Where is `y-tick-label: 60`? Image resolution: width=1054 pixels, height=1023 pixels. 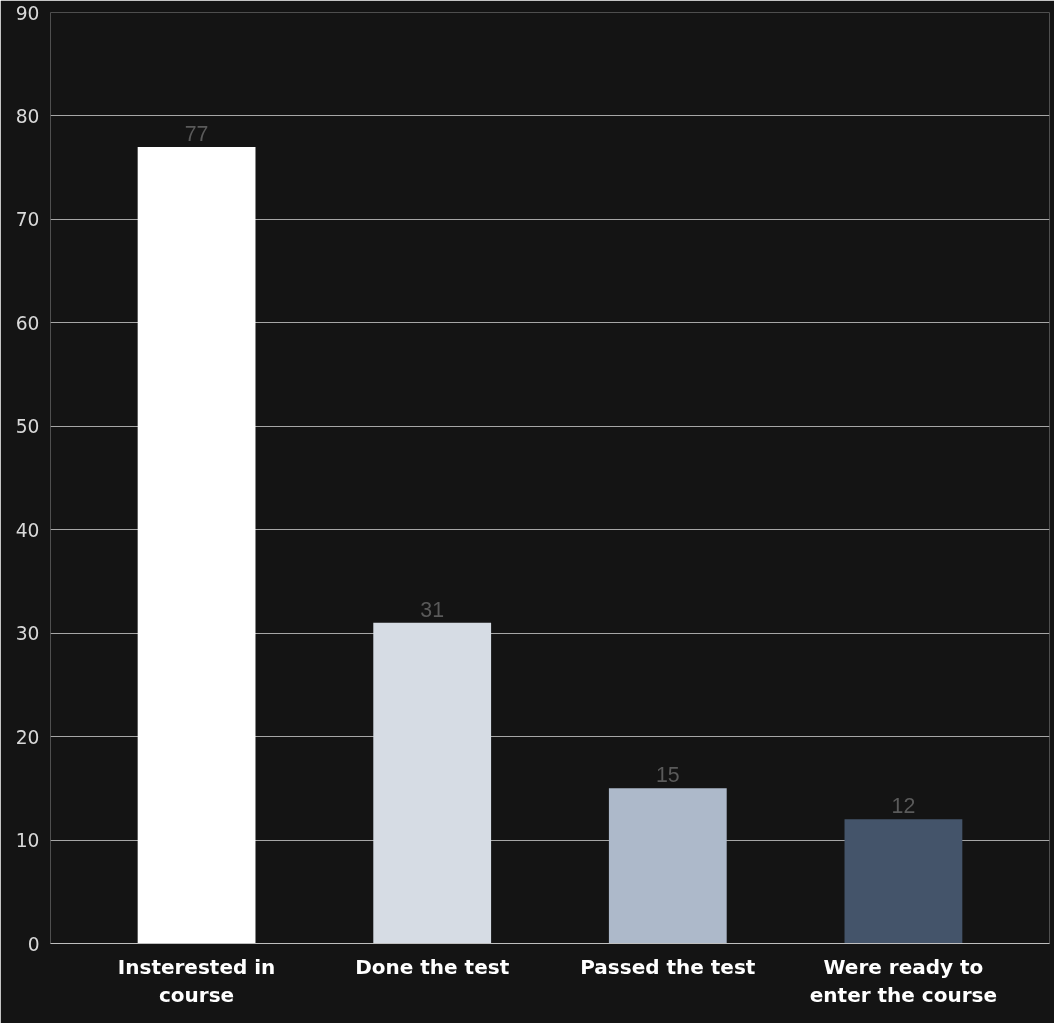
y-tick-label: 60 is located at coordinates (27, 323).